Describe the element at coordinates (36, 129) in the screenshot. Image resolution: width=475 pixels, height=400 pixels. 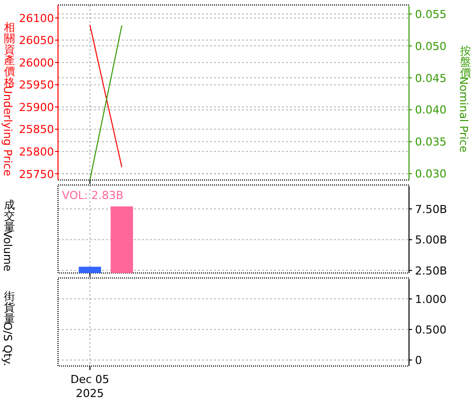
I see `y-tick-label: 25850` at that location.